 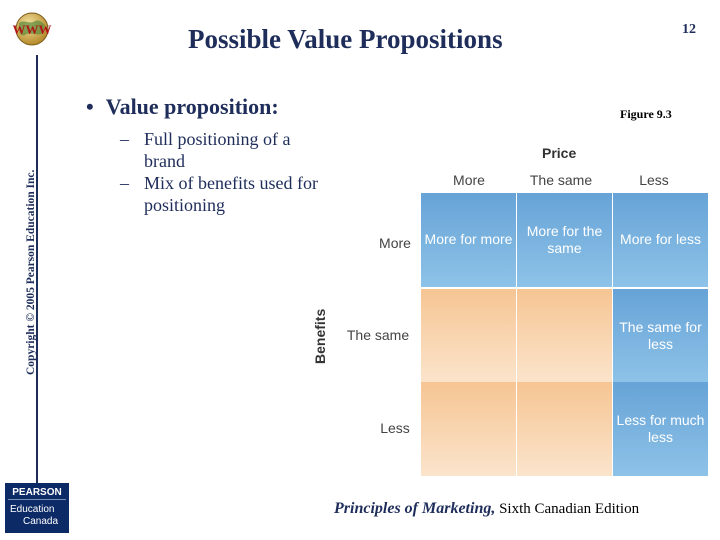 I want to click on slide-title: Possible Value Propositions, so click(x=345, y=39).